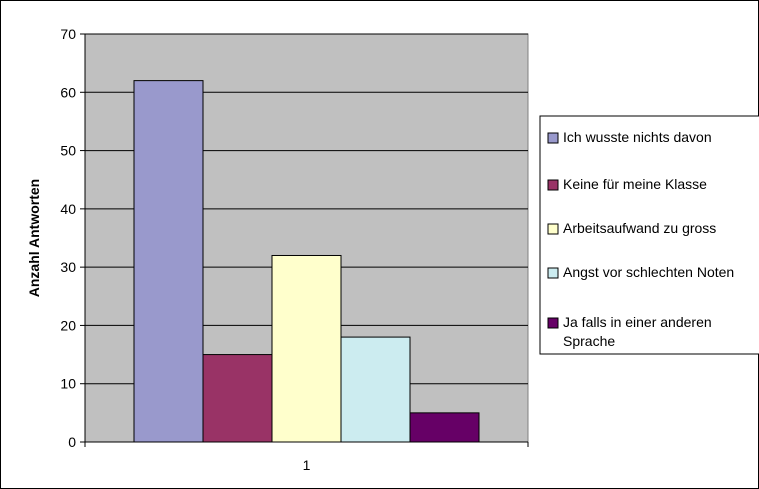  Describe the element at coordinates (68, 92) in the screenshot. I see `y-tick-label: 60` at that location.